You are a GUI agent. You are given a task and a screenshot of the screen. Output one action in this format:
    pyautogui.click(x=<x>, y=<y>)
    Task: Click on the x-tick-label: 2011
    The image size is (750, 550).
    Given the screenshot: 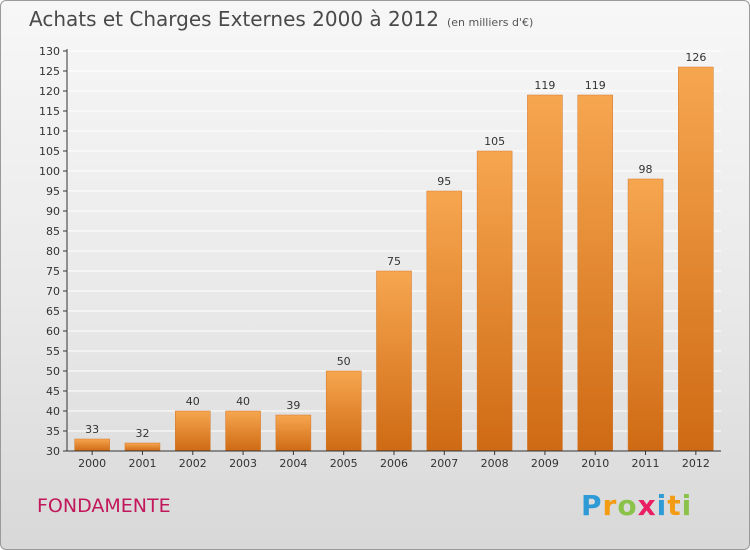 What is the action you would take?
    pyautogui.click(x=646, y=463)
    